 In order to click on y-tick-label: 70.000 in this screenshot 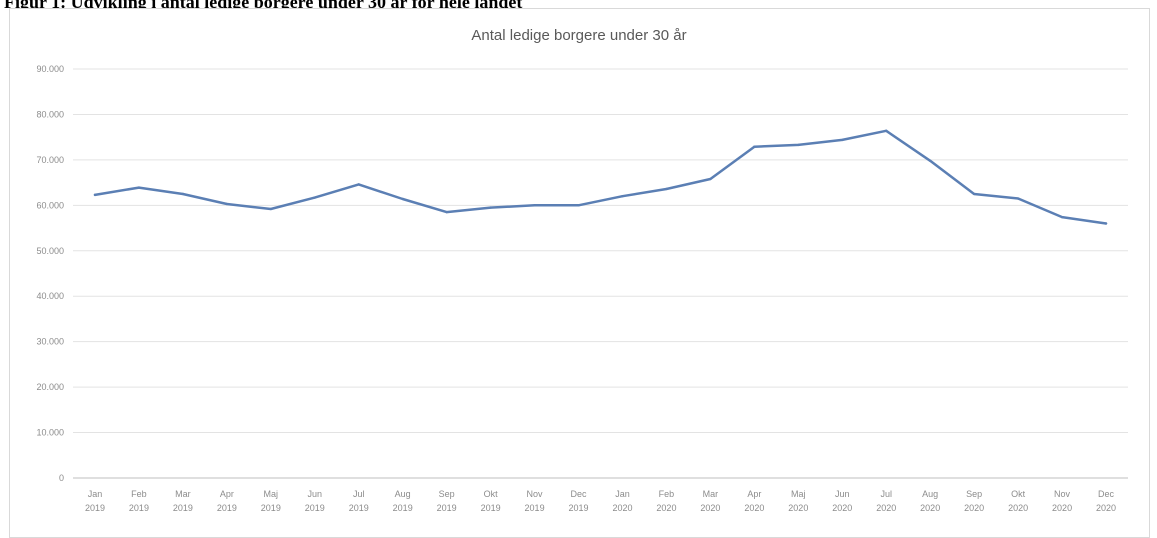, I will do `click(50, 160)`.